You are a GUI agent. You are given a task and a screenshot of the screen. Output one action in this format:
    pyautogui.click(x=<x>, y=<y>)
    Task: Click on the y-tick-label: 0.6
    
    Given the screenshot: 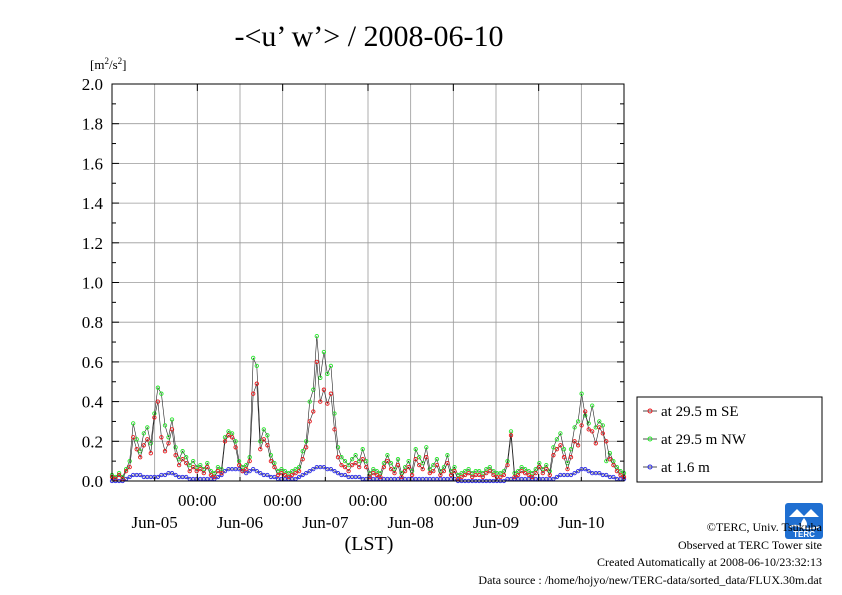 What is the action you would take?
    pyautogui.click(x=92, y=362)
    